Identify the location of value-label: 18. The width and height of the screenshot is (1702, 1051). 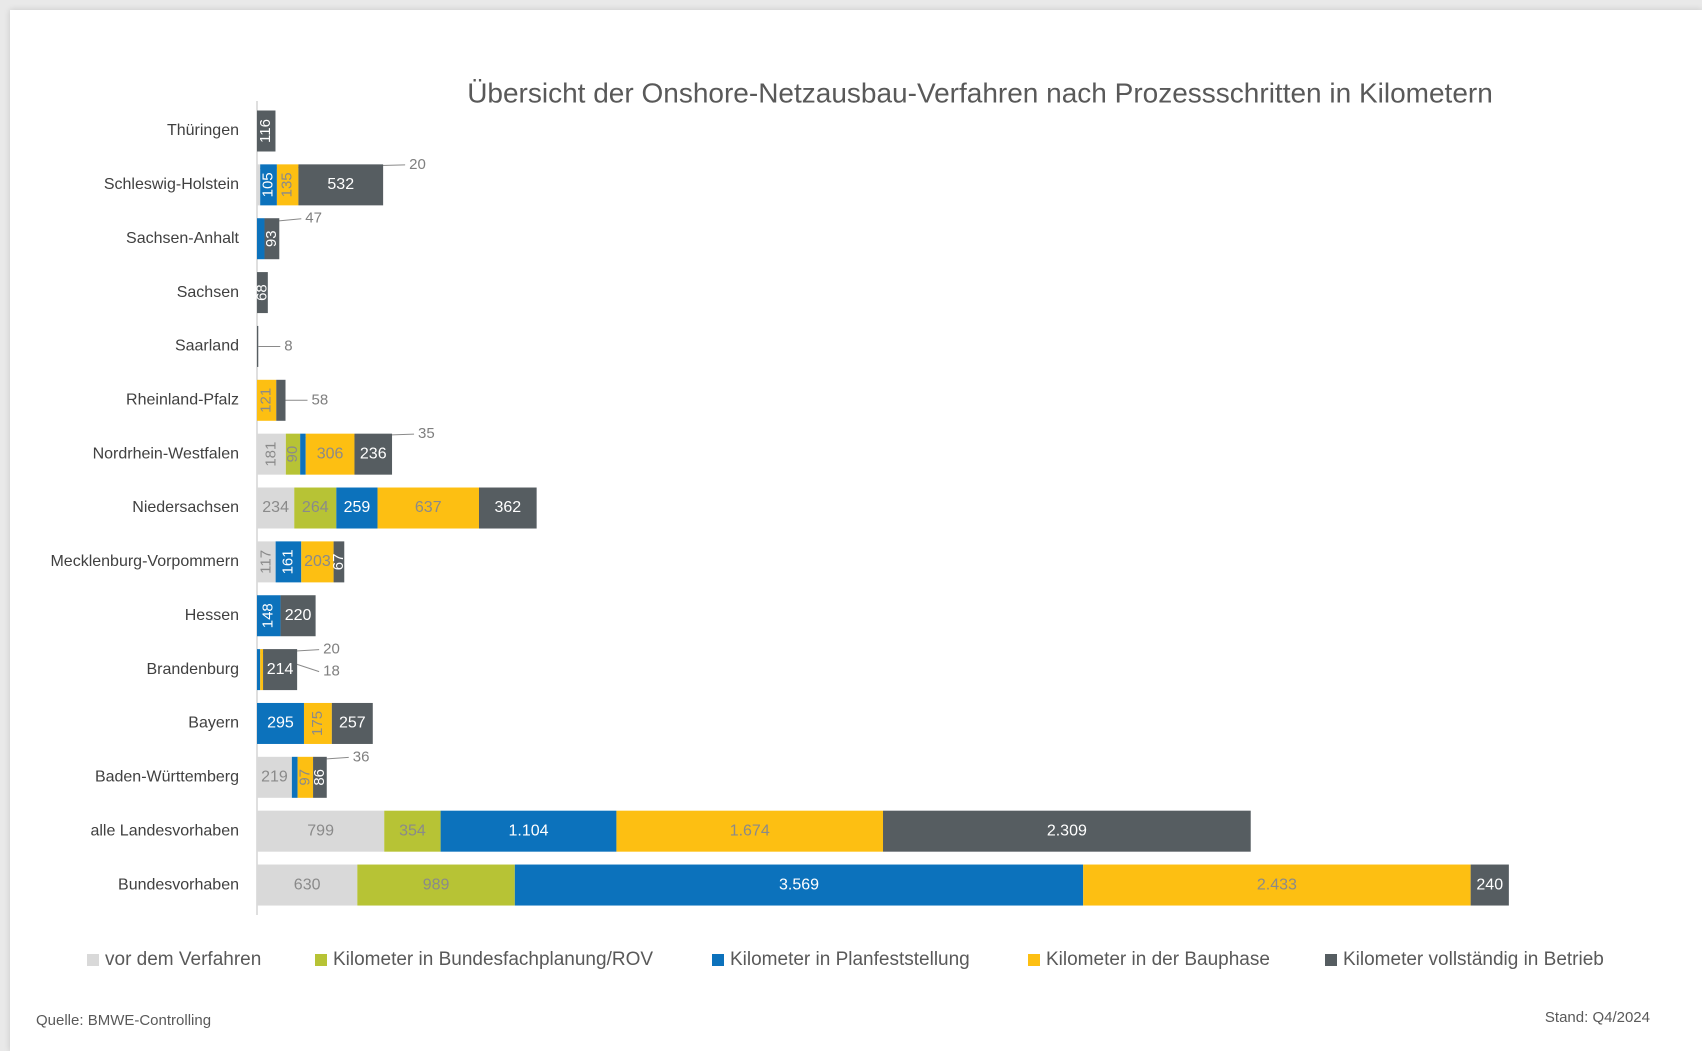
(331, 671).